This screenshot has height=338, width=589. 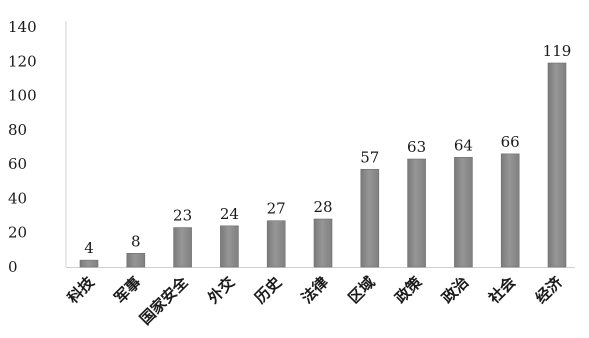 I want to click on x-category-label: 外交, so click(x=221, y=290).